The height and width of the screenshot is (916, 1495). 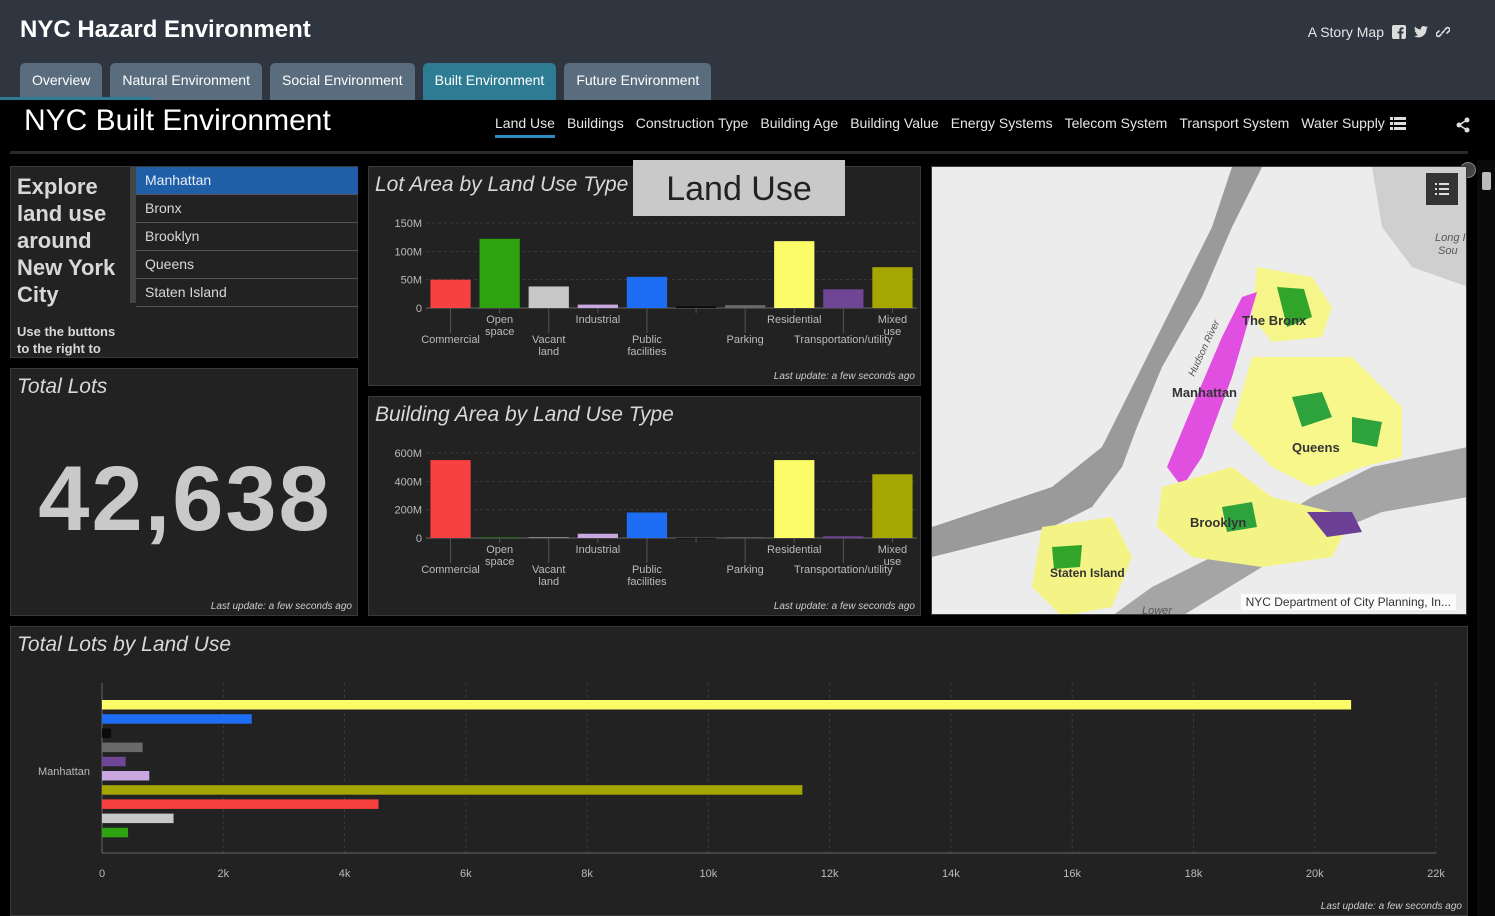 What do you see at coordinates (548, 582) in the screenshot?
I see `building-area-xtick-label: land` at bounding box center [548, 582].